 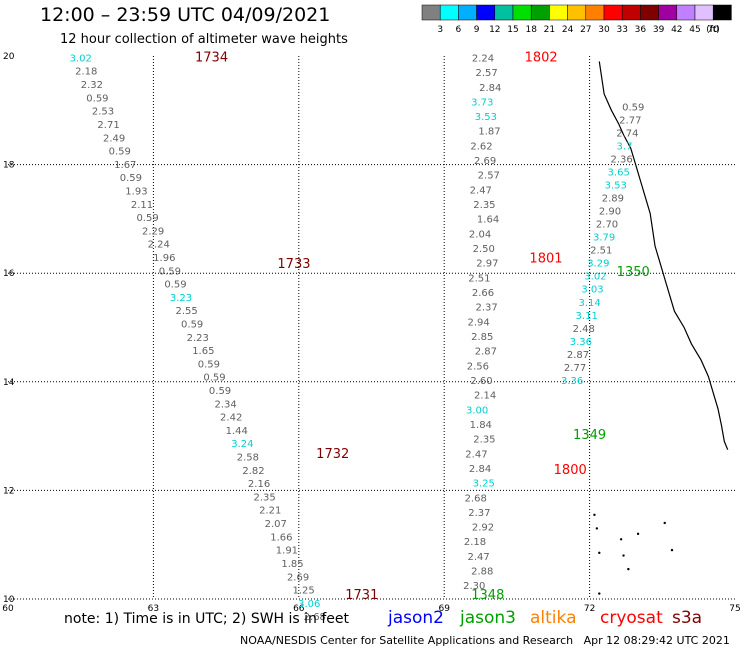 What do you see at coordinates (483, 293) in the screenshot?
I see `swh-value: 2.66` at bounding box center [483, 293].